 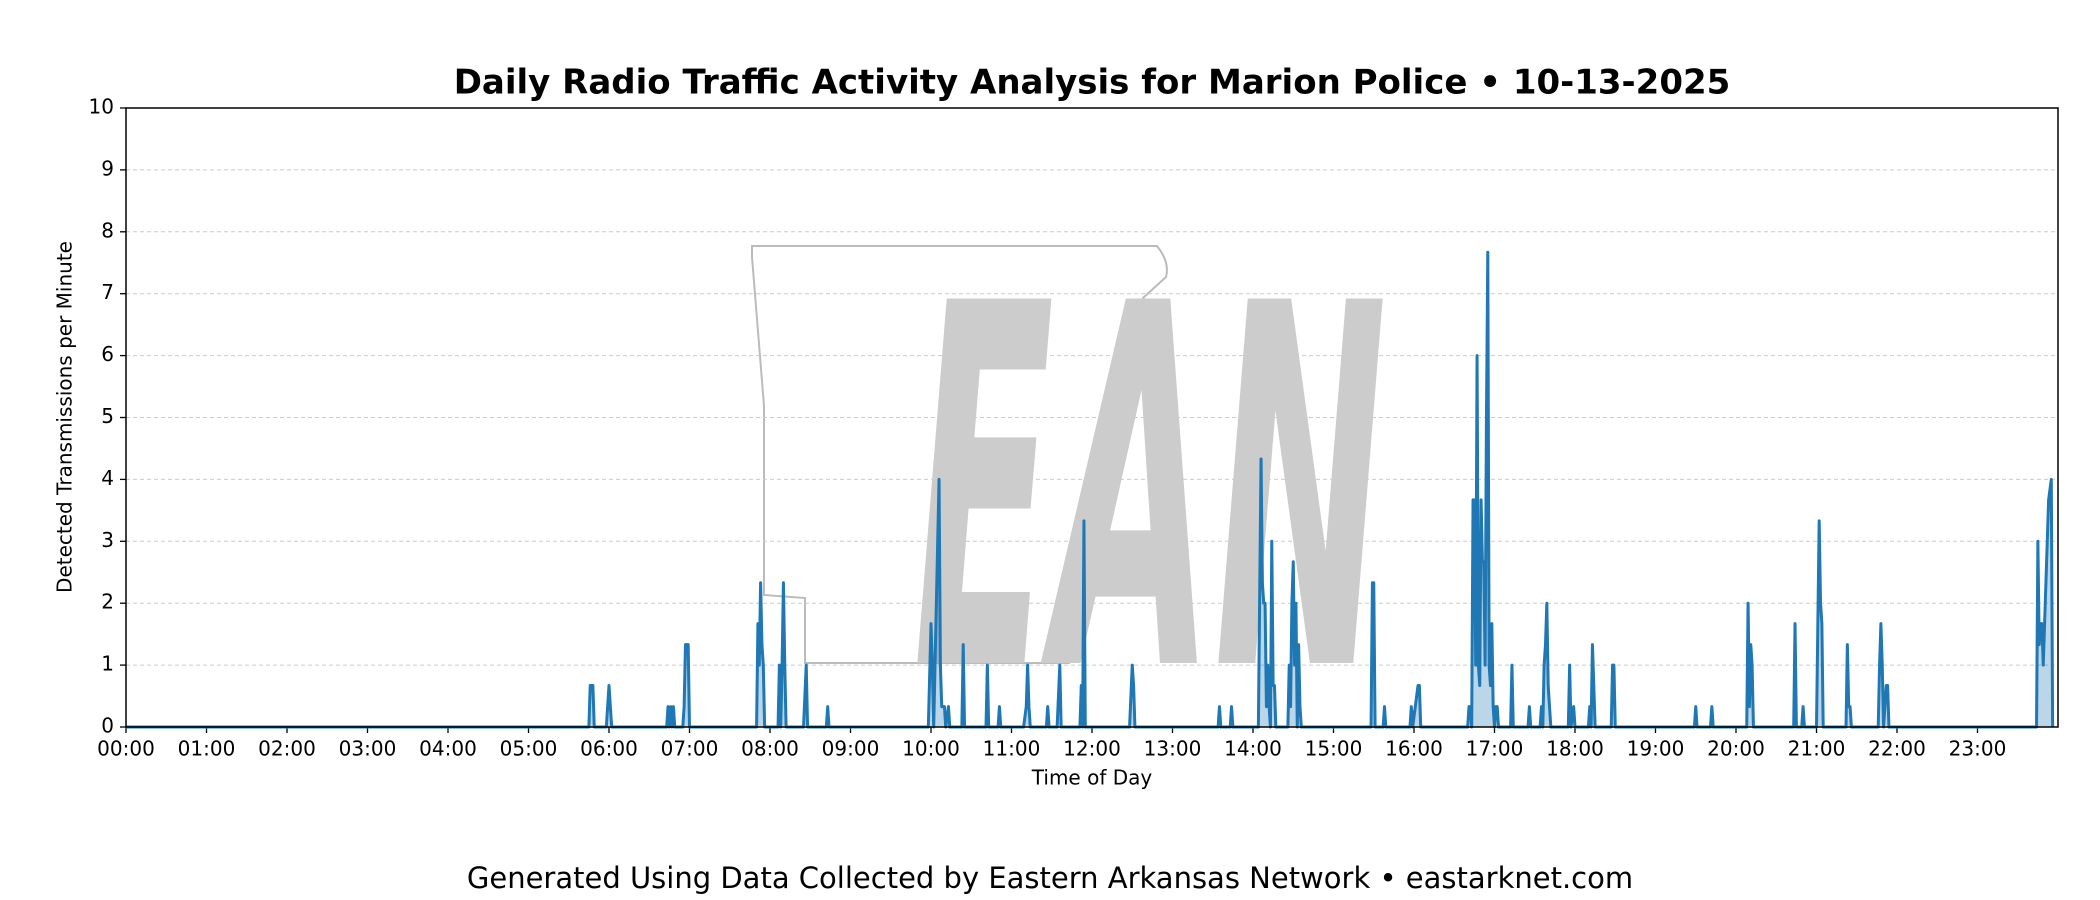 I want to click on x-tick-label: 10:00, so click(x=931, y=749).